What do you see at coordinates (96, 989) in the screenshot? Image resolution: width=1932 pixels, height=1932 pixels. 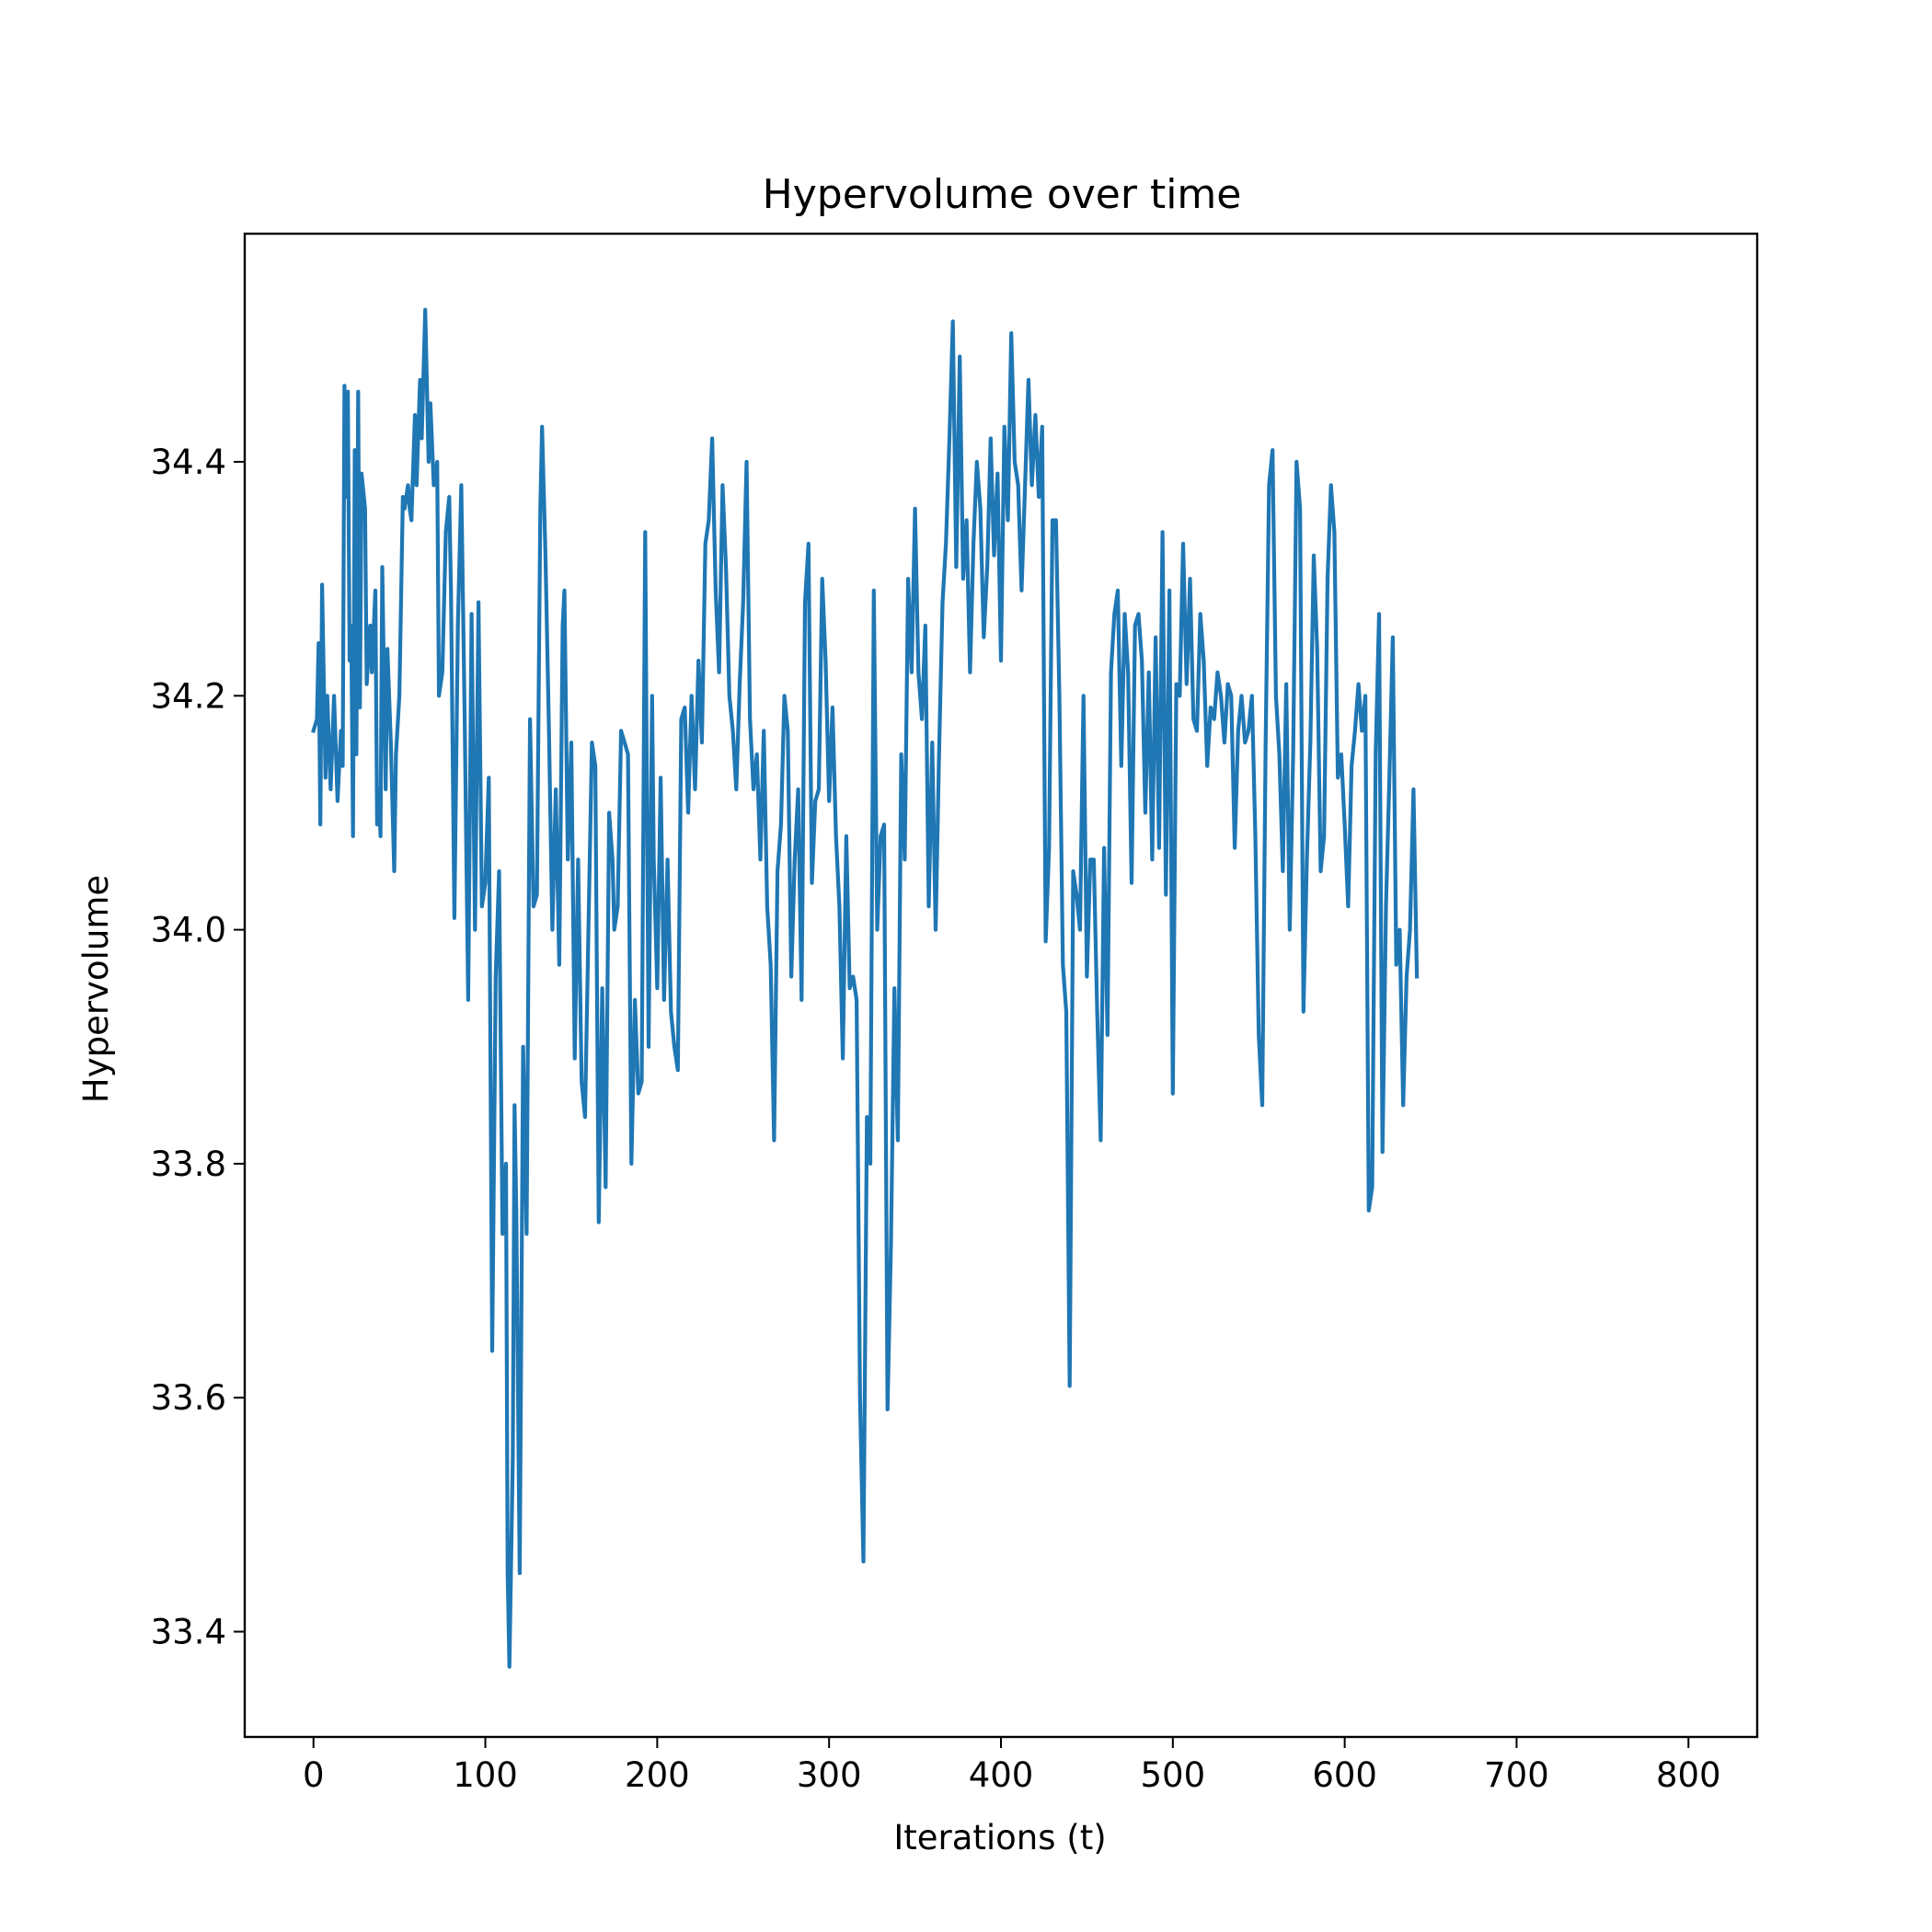 I see `y-axis-label: Hypervolume` at bounding box center [96, 989].